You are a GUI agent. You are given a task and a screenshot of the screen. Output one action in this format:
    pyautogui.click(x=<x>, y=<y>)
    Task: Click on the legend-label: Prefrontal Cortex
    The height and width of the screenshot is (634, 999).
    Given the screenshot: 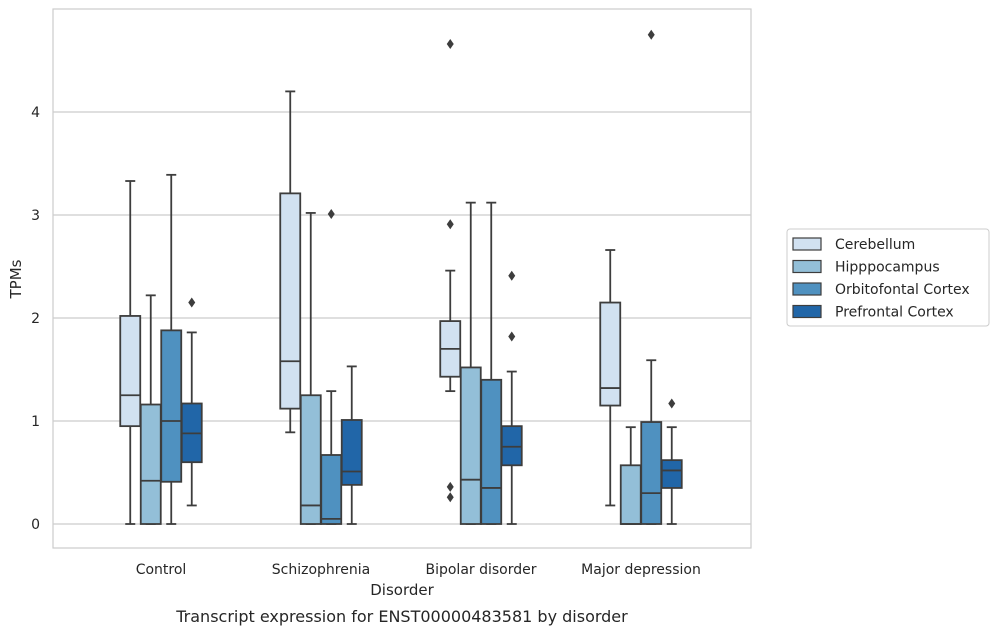 What is the action you would take?
    pyautogui.click(x=894, y=313)
    